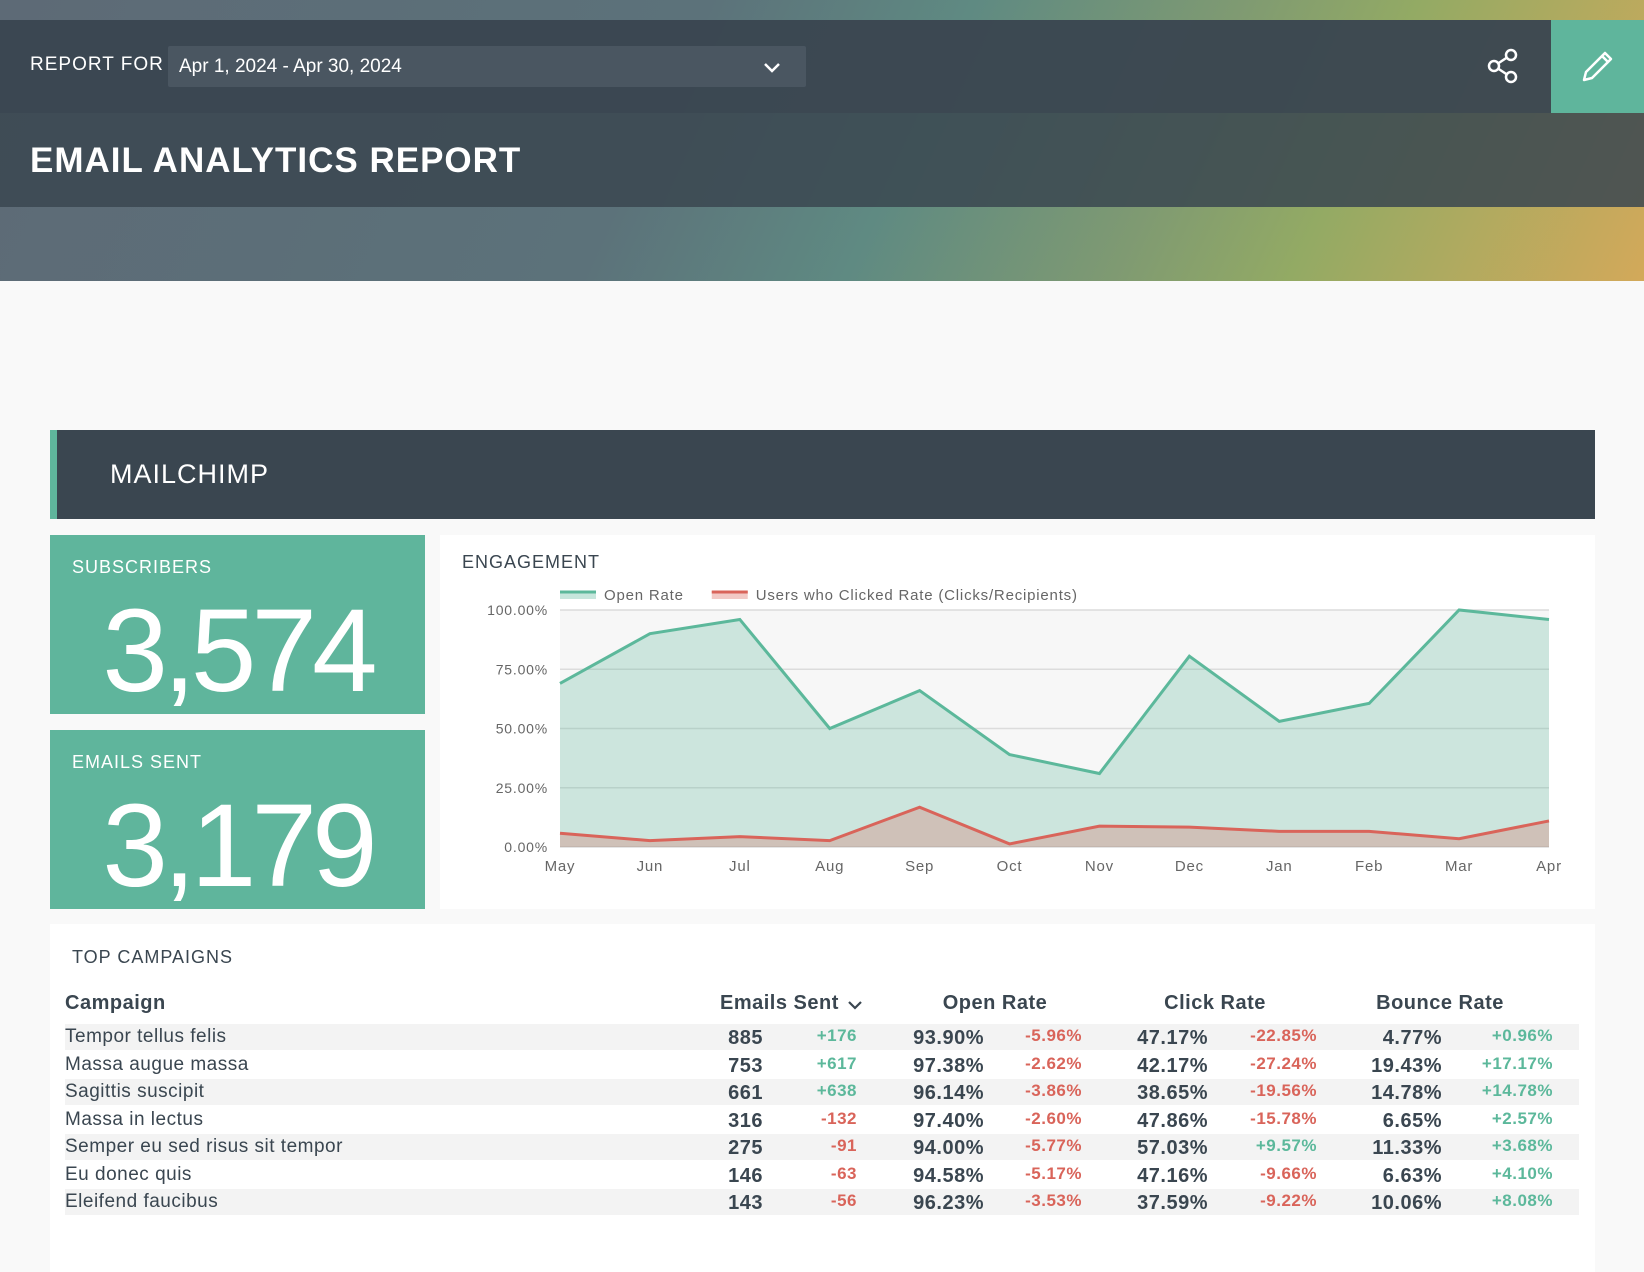  I want to click on change-value: -5.17%, so click(1053, 1173).